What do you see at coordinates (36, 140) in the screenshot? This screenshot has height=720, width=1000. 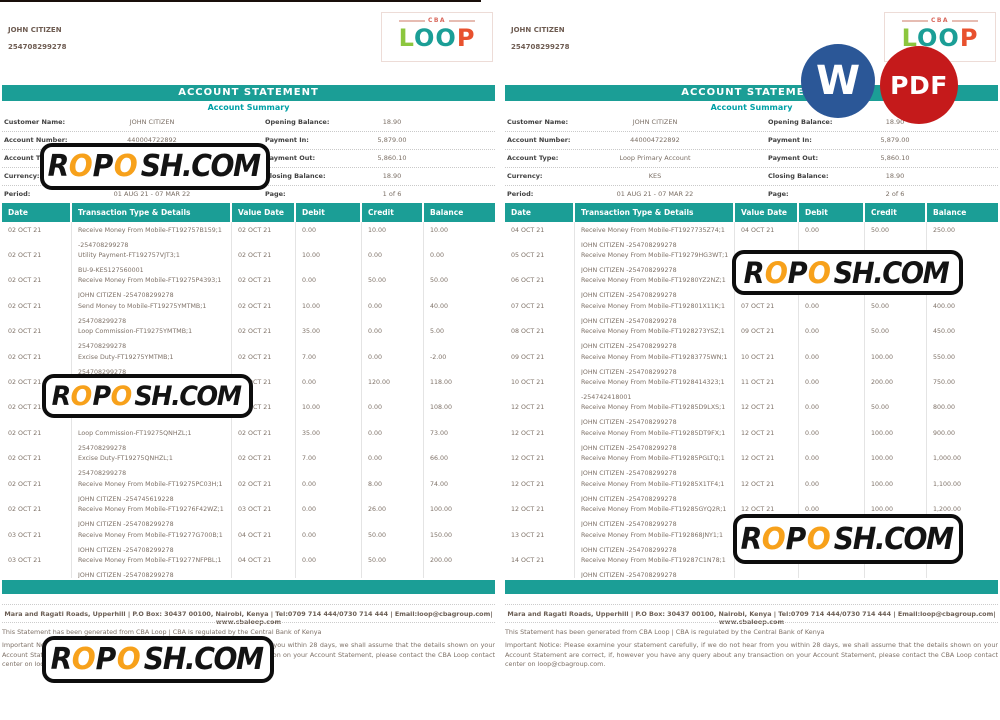 I see `account-number-label: Account Number:` at bounding box center [36, 140].